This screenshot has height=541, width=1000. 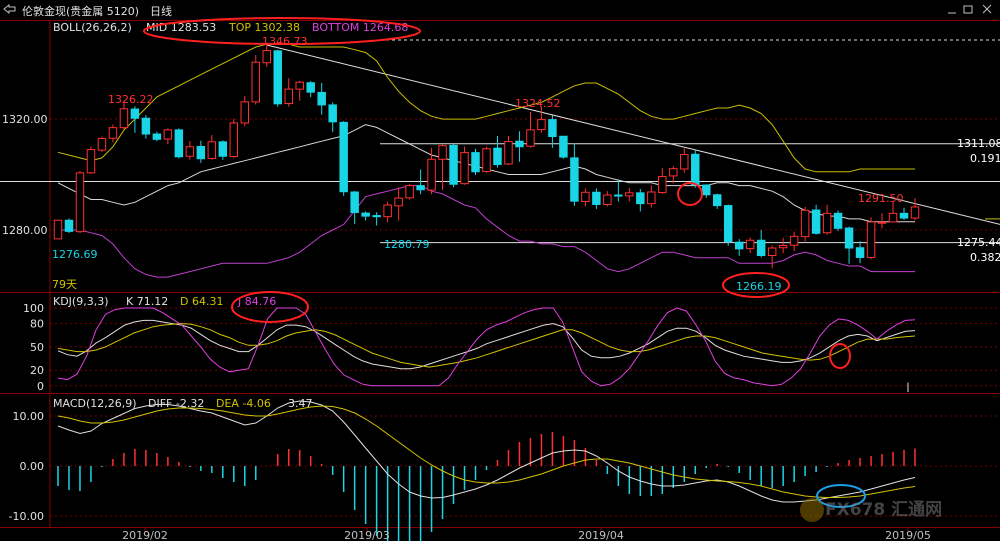 I want to click on kdj-j-value: J 84.76, so click(x=256, y=301).